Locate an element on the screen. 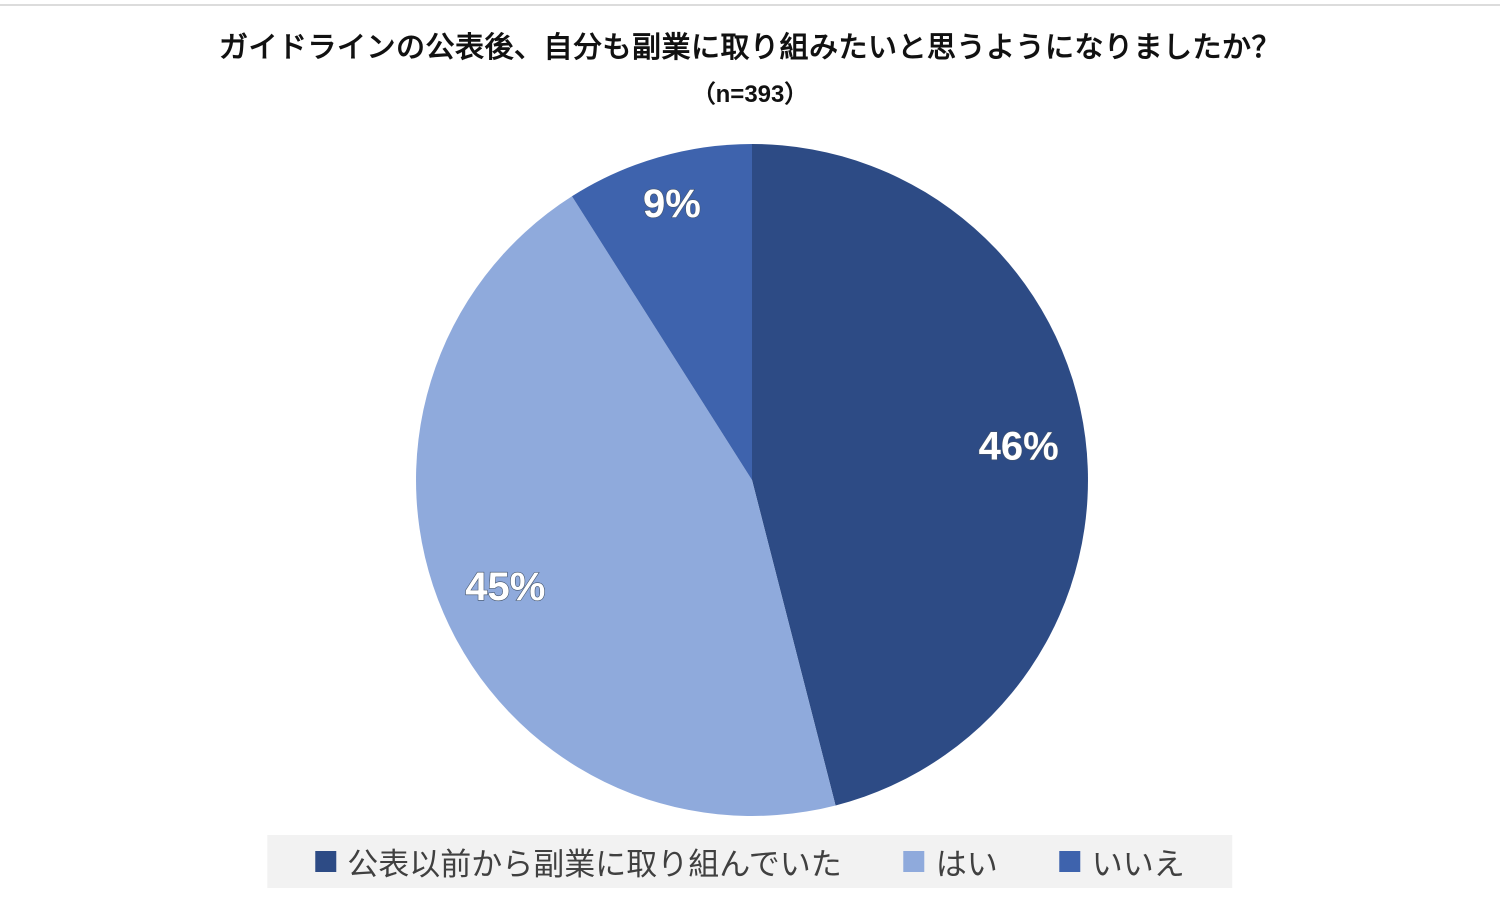 Image resolution: width=1500 pixels, height=899 pixels. top-divider is located at coordinates (750, 5).